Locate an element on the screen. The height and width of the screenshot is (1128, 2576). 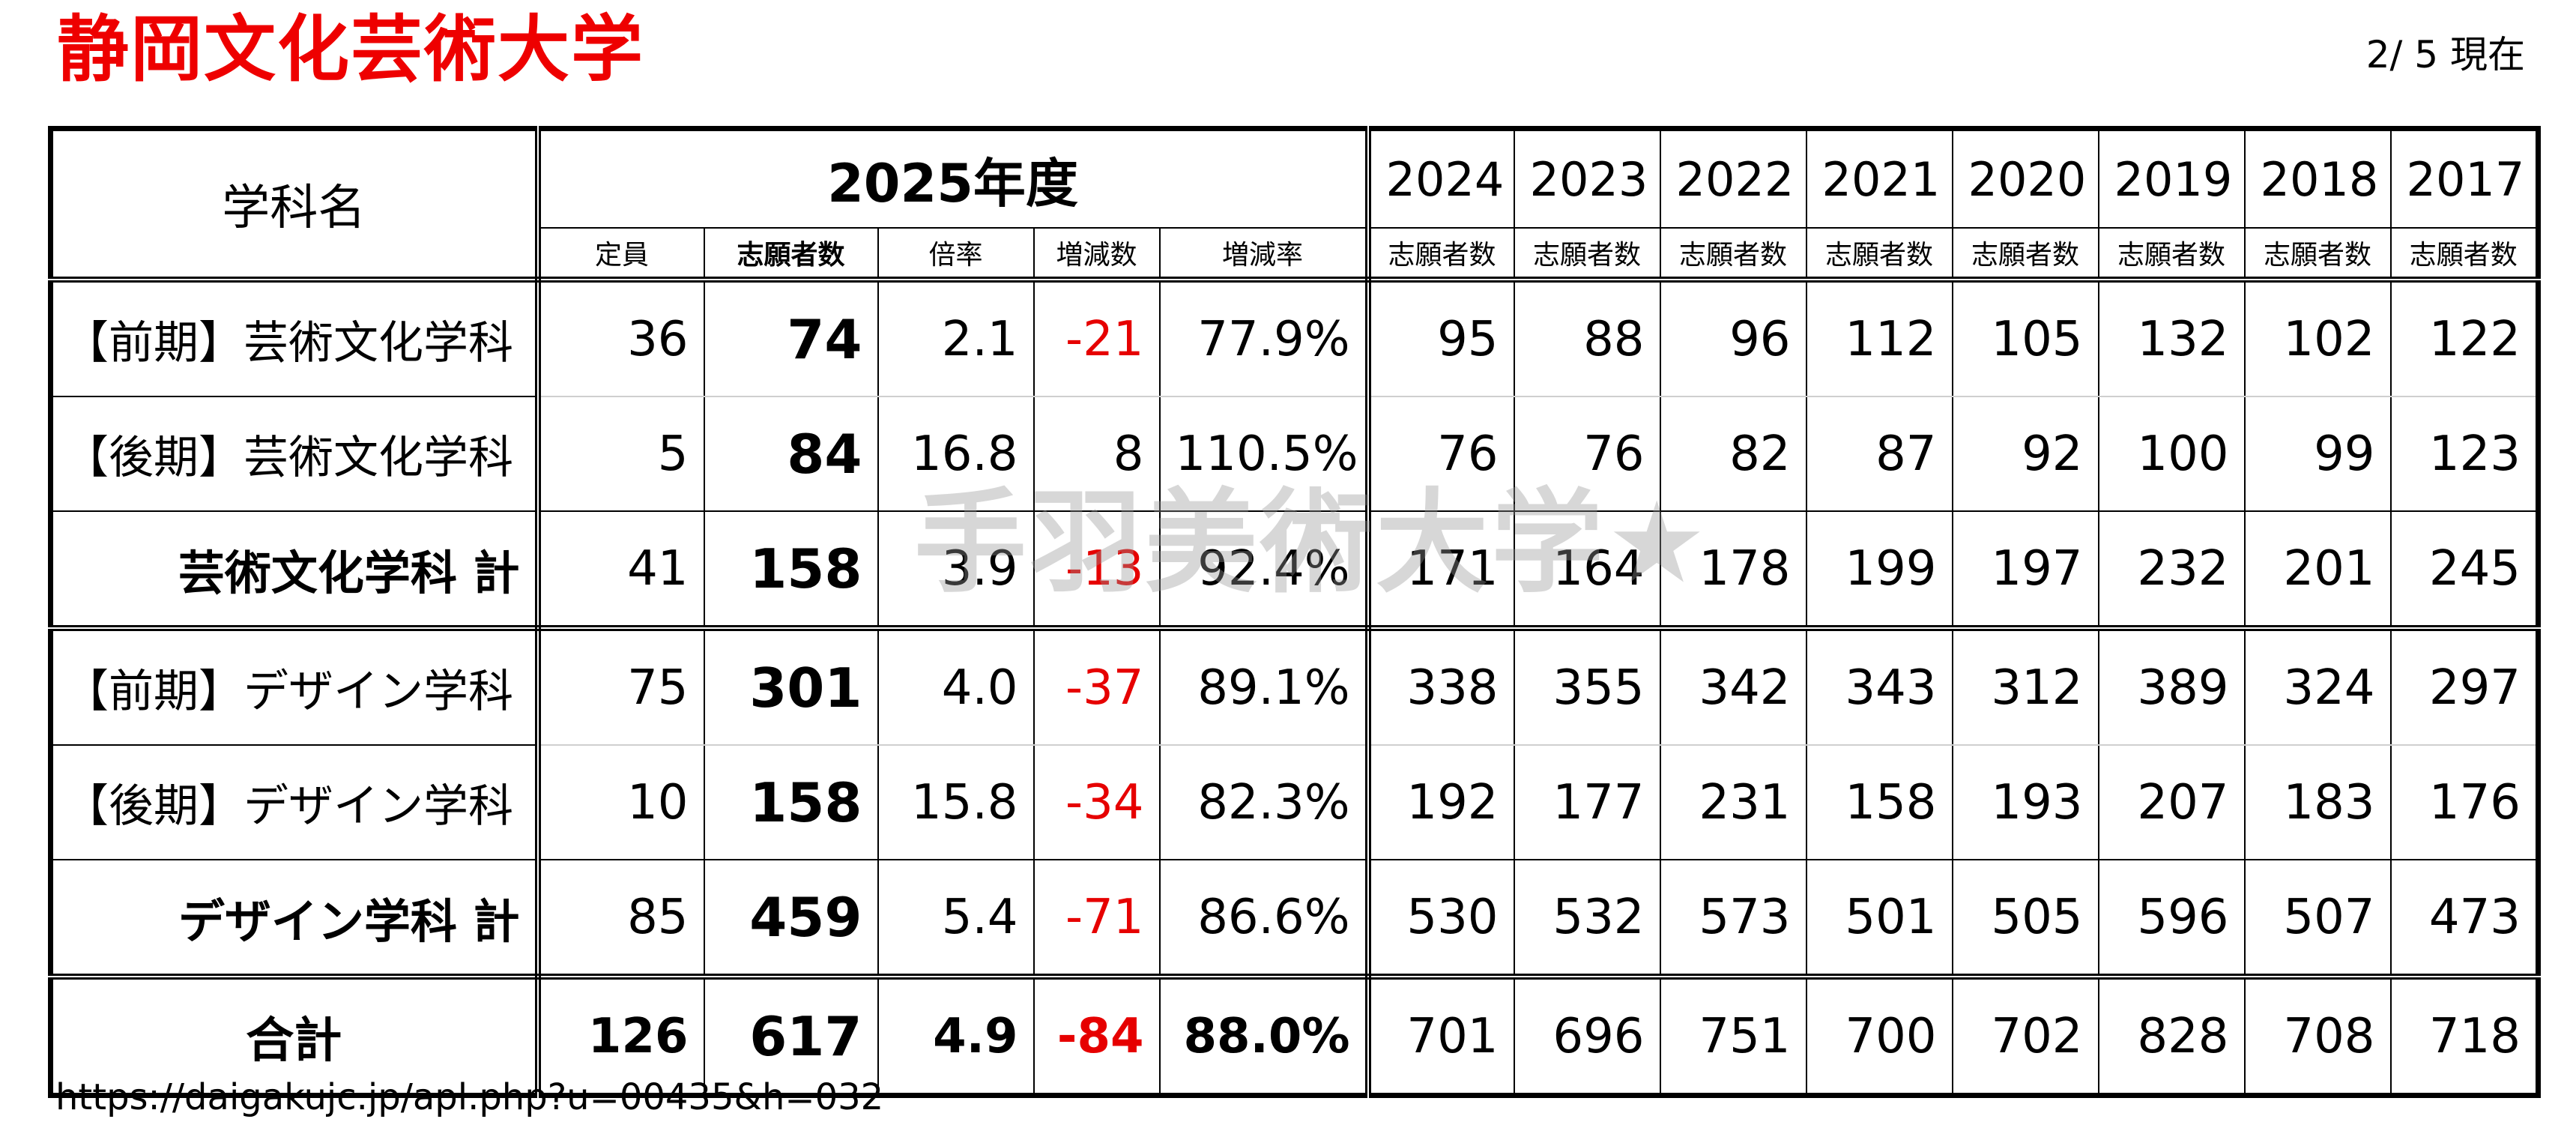
history-cell: 76 is located at coordinates (1441, 454).